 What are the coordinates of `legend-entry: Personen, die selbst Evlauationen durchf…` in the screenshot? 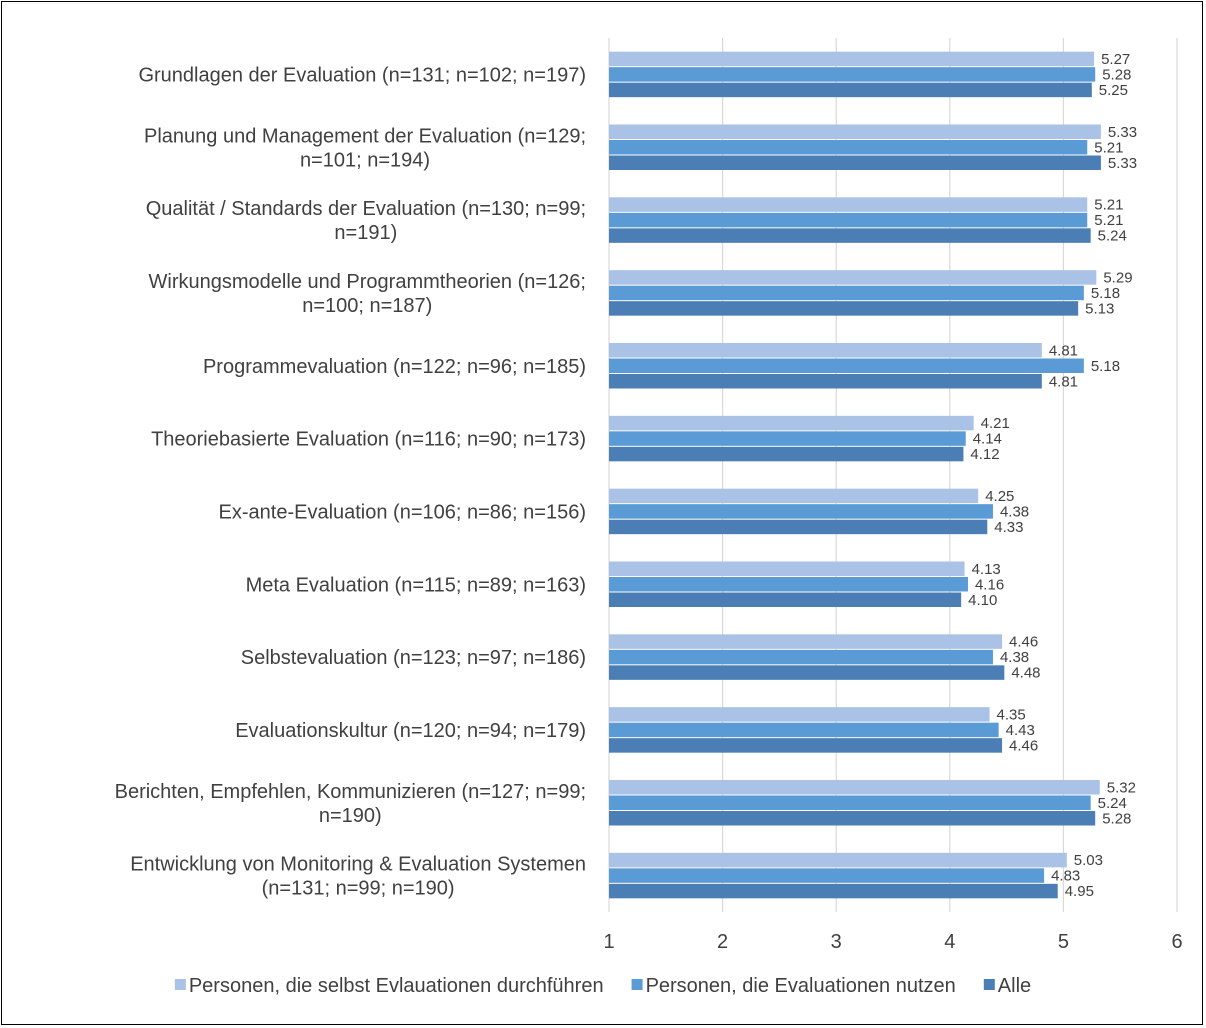 It's located at (396, 986).